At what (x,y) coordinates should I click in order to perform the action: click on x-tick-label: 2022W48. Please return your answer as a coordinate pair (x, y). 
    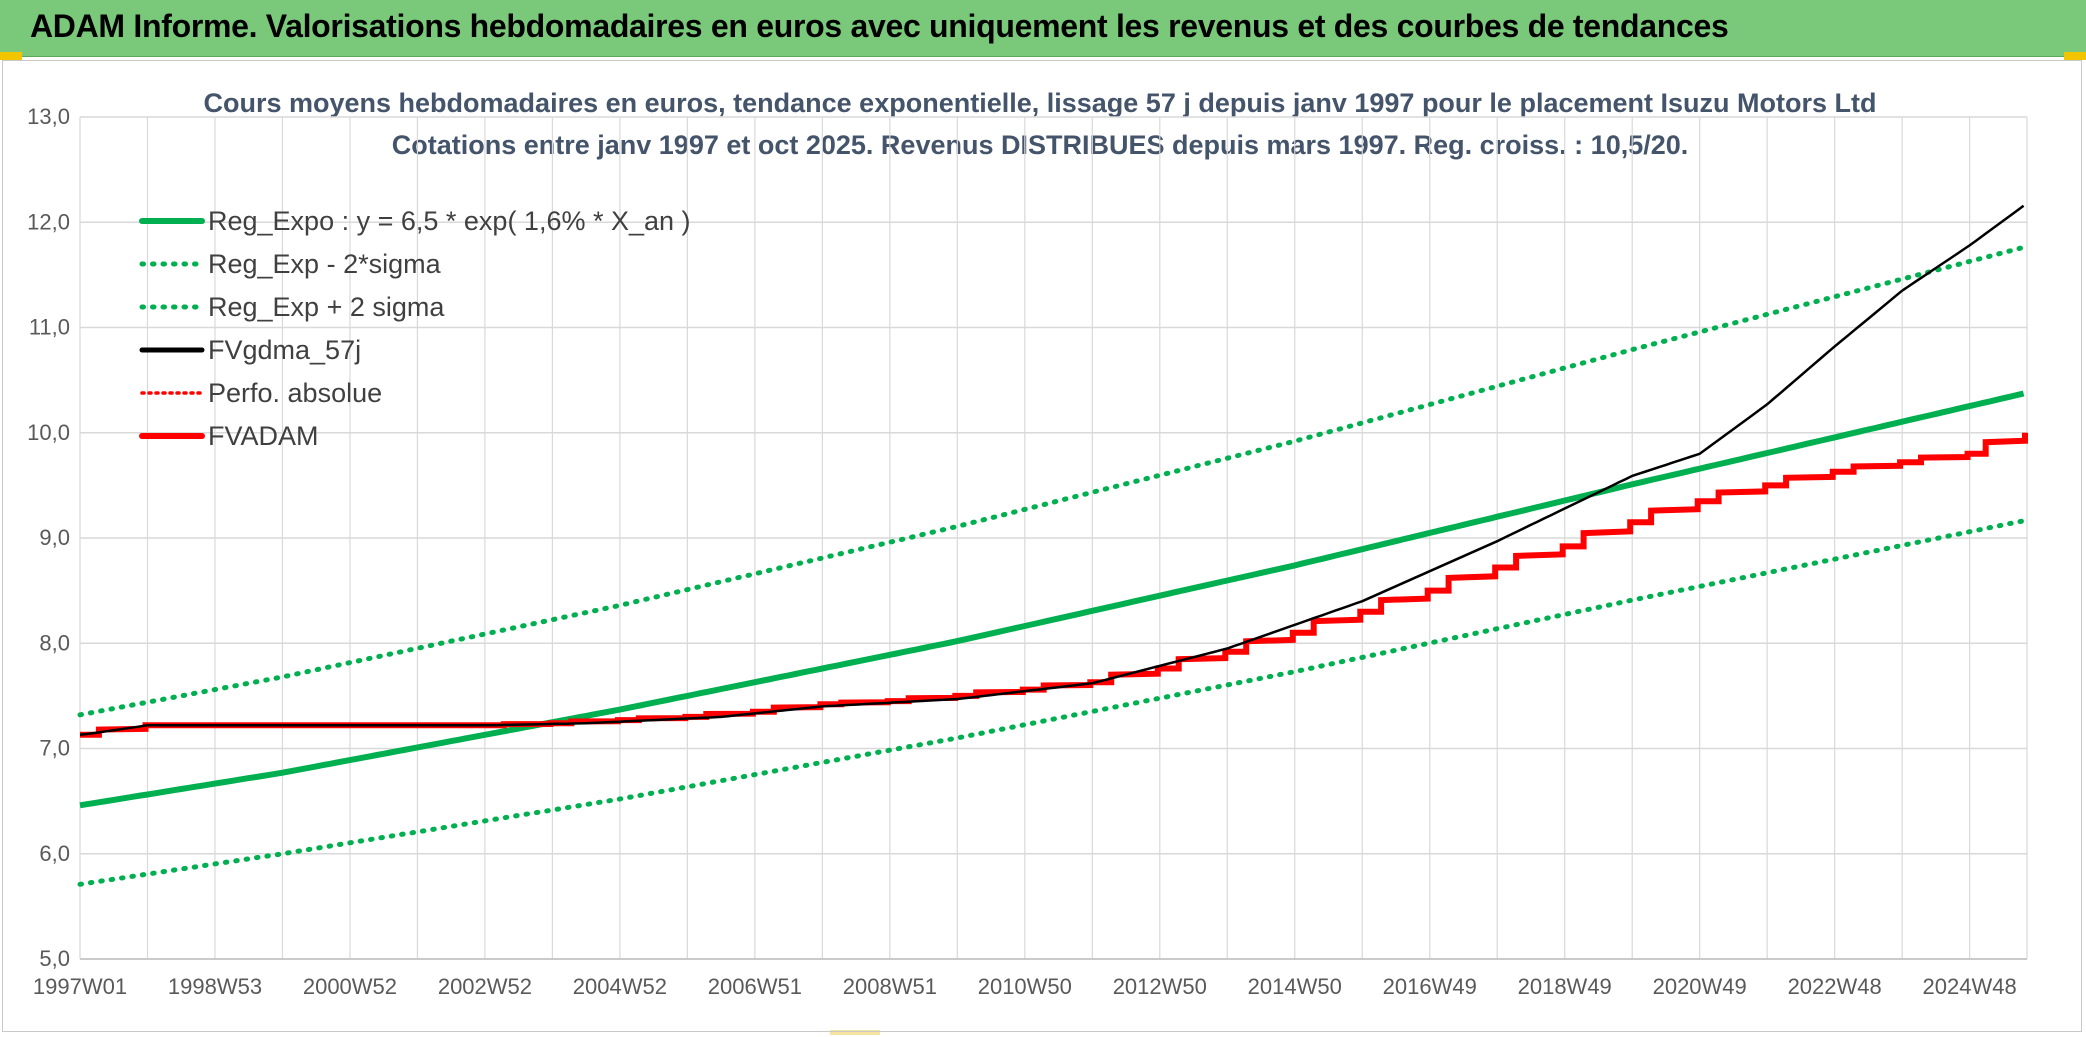
    Looking at the image, I should click on (1835, 986).